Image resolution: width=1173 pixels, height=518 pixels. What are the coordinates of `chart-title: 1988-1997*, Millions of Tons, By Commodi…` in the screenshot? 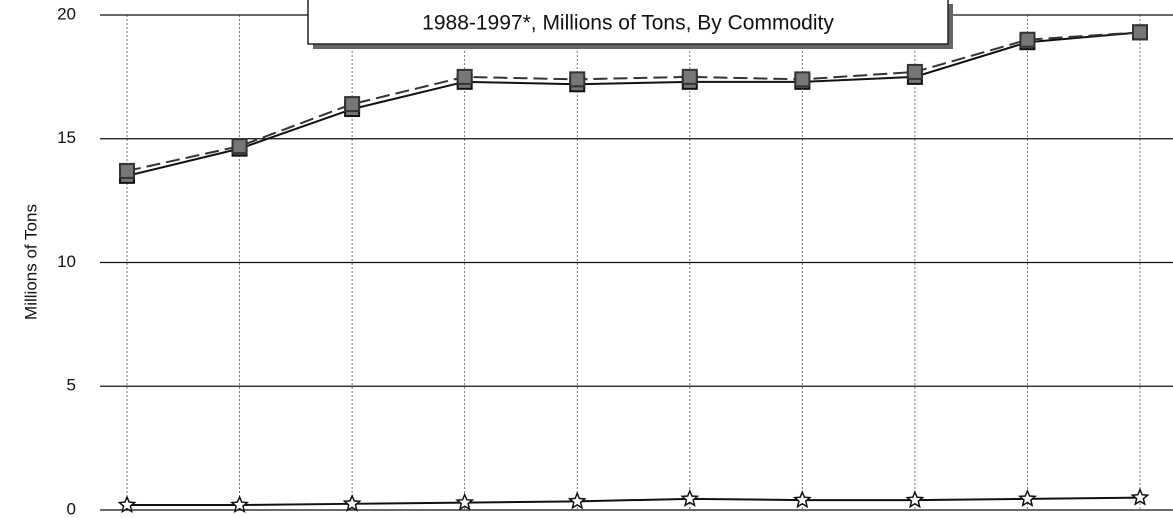 It's located at (628, 23).